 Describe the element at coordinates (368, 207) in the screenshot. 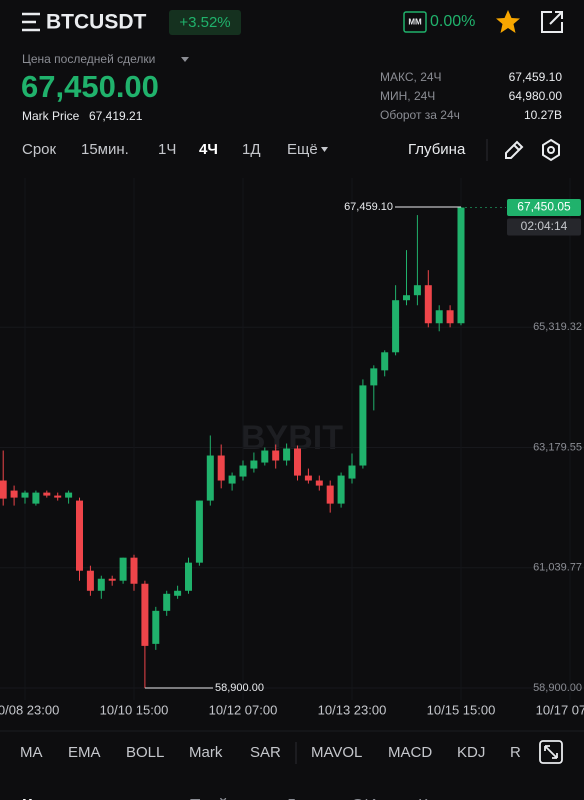

I see `high-marker-label: 67,459.10` at that location.